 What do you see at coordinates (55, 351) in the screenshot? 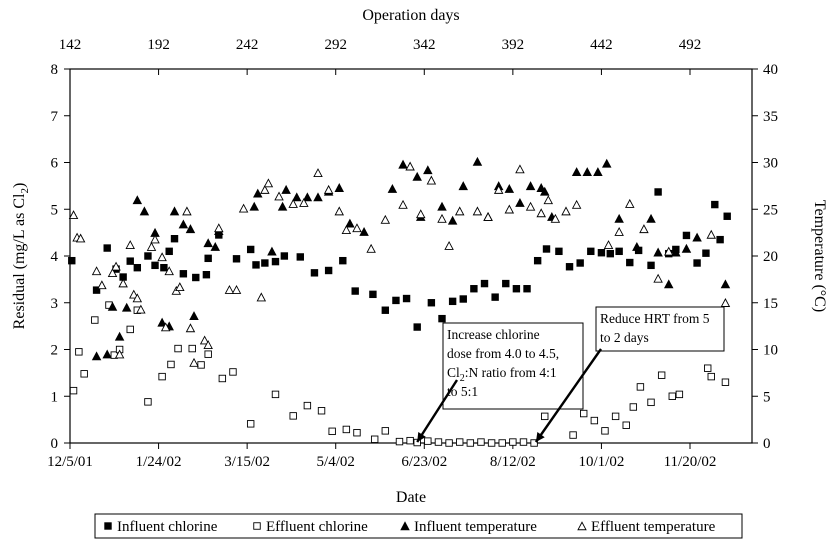
I see `y-left-tick-label: 2` at bounding box center [55, 351].